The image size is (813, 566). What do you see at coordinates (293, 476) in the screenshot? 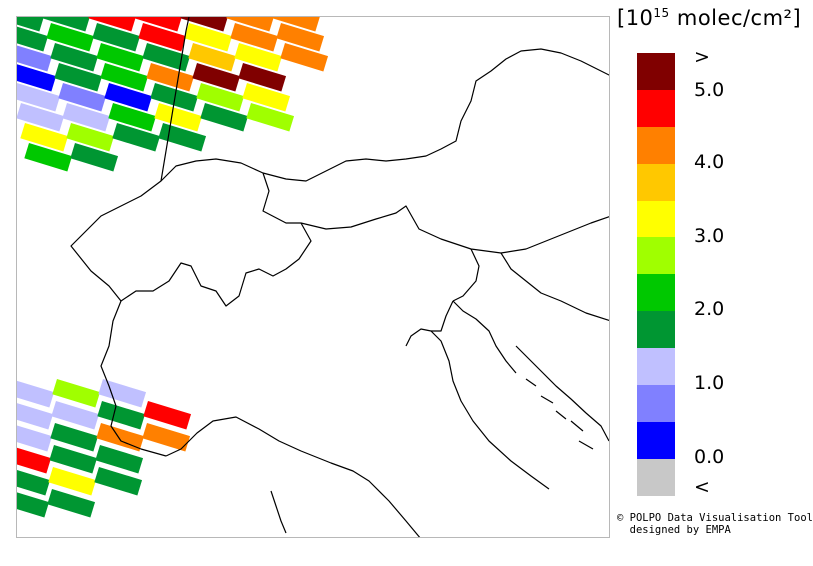
I see `coastline-italy` at bounding box center [293, 476].